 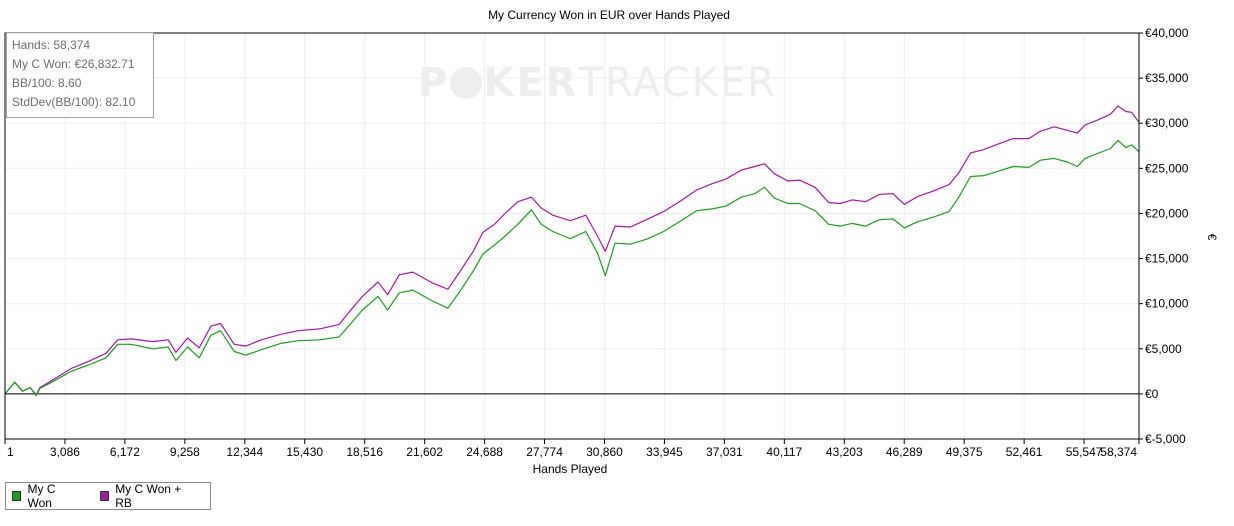 I want to click on y-tick-label: €5,000, so click(x=1163, y=349).